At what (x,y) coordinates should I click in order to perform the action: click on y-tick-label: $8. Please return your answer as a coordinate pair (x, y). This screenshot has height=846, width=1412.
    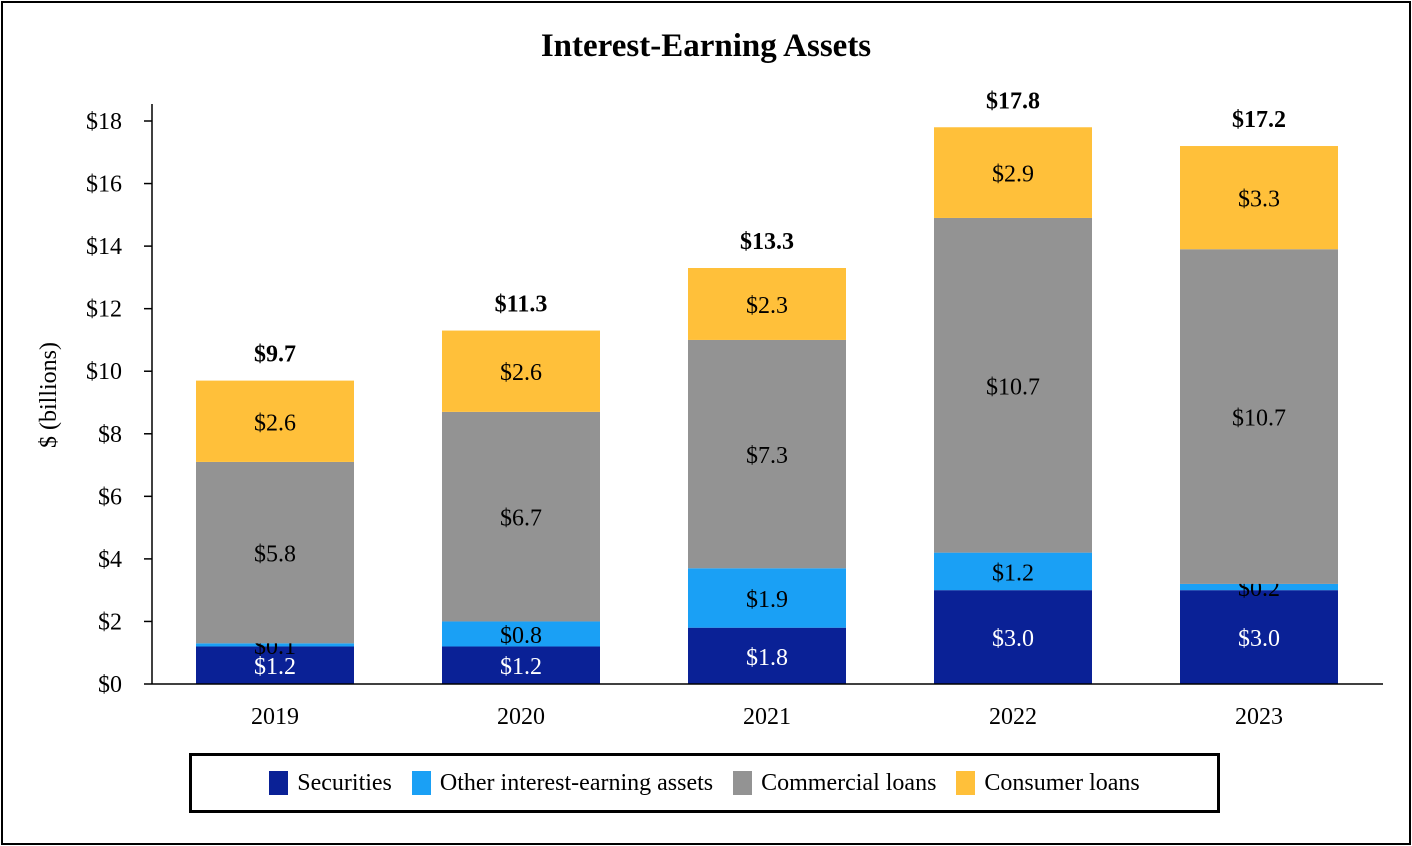
    Looking at the image, I should click on (110, 435).